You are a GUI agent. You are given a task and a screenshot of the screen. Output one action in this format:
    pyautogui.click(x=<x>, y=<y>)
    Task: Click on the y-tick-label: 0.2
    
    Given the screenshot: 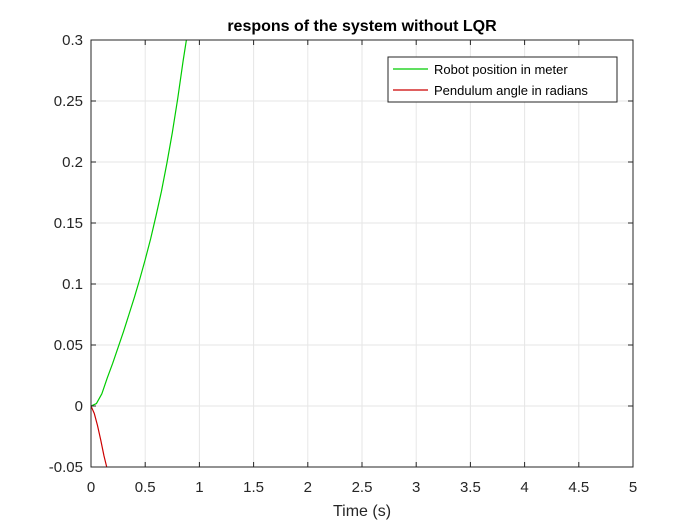 What is the action you would take?
    pyautogui.click(x=72, y=162)
    